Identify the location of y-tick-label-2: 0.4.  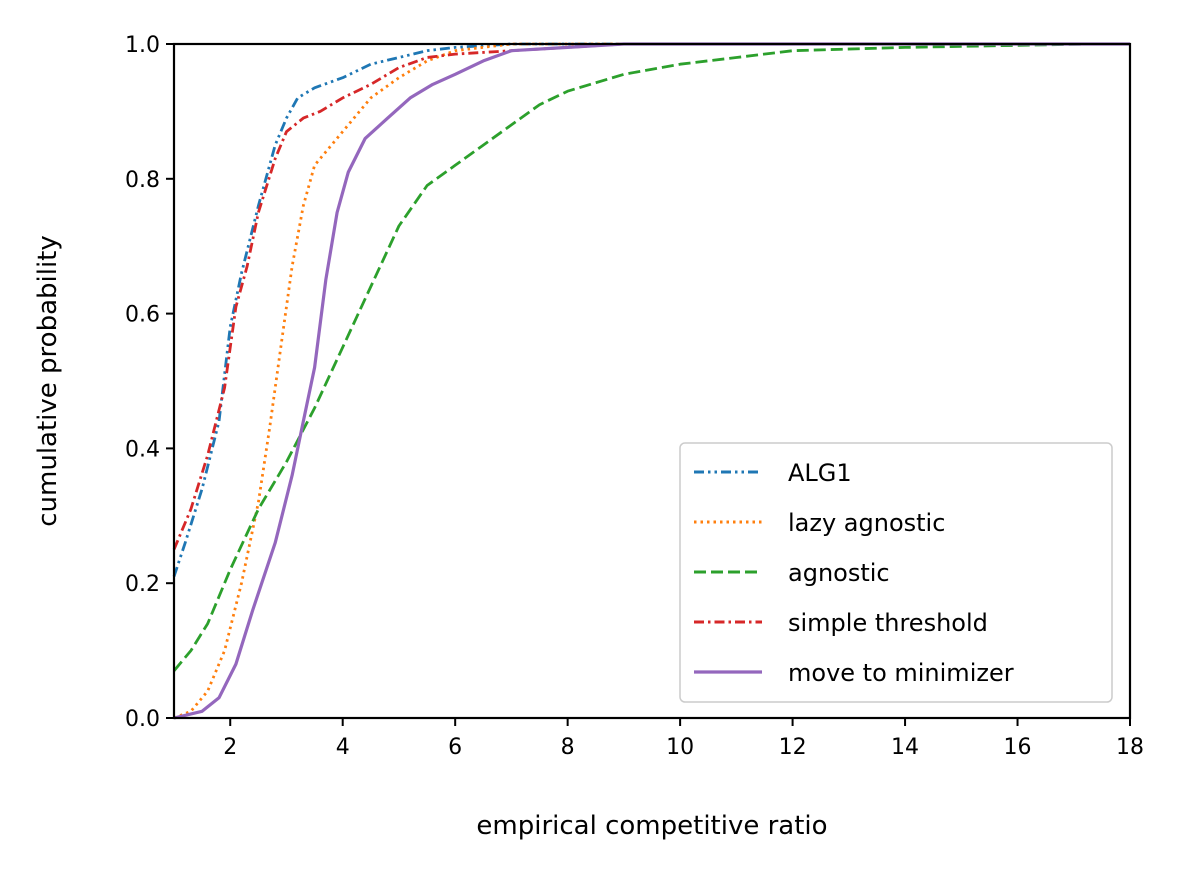
(142, 449).